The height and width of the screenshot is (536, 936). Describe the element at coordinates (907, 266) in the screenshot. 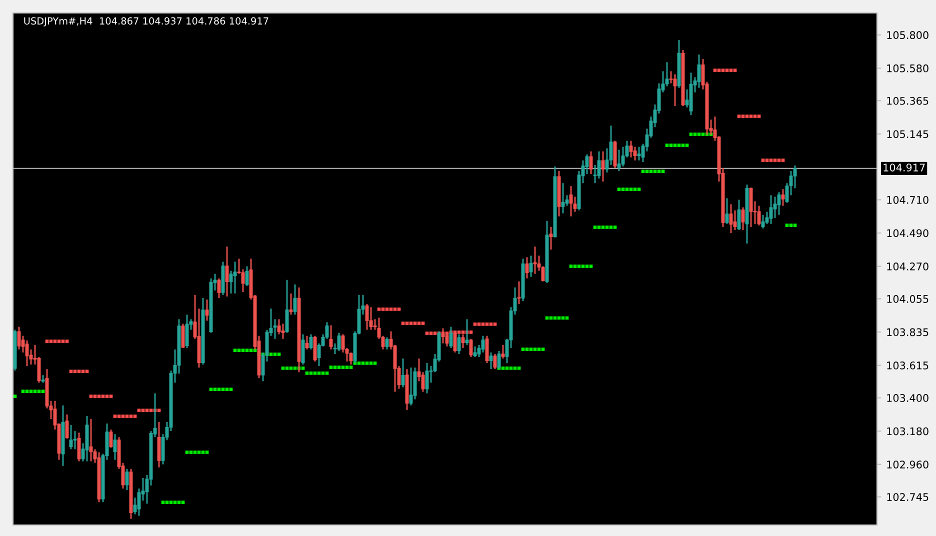

I see `y-tick-label: 104.270` at that location.